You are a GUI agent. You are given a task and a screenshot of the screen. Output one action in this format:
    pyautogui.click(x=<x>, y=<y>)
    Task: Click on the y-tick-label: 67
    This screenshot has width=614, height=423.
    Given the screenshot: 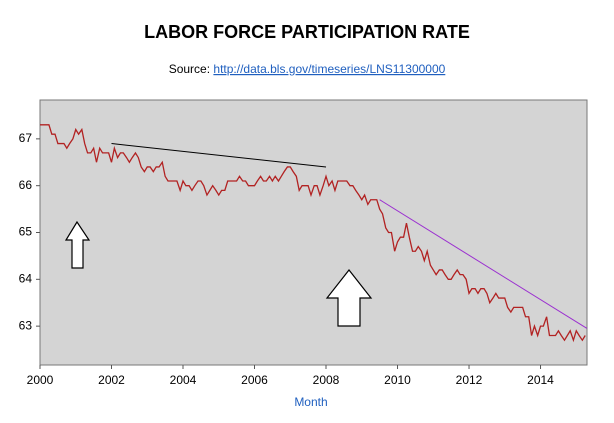 What is the action you would take?
    pyautogui.click(x=26, y=138)
    